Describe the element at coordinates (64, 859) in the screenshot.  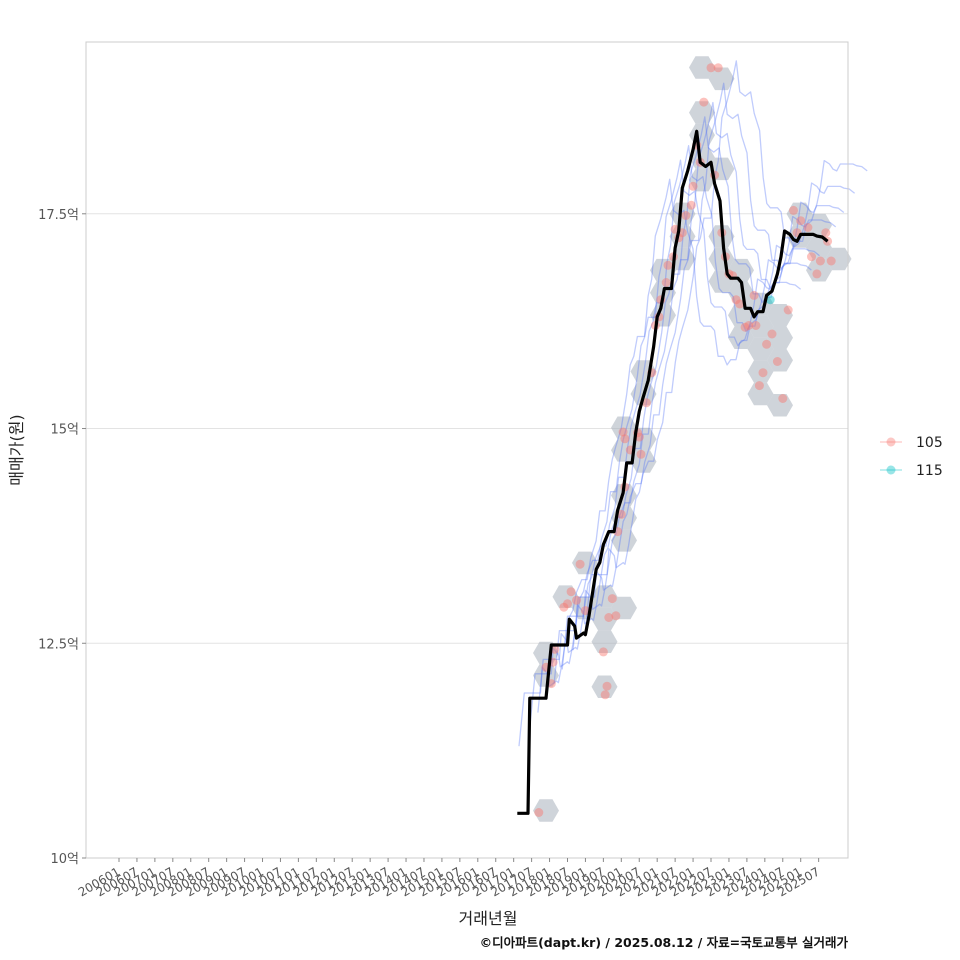
I see `y-tick-label: 10억` at that location.